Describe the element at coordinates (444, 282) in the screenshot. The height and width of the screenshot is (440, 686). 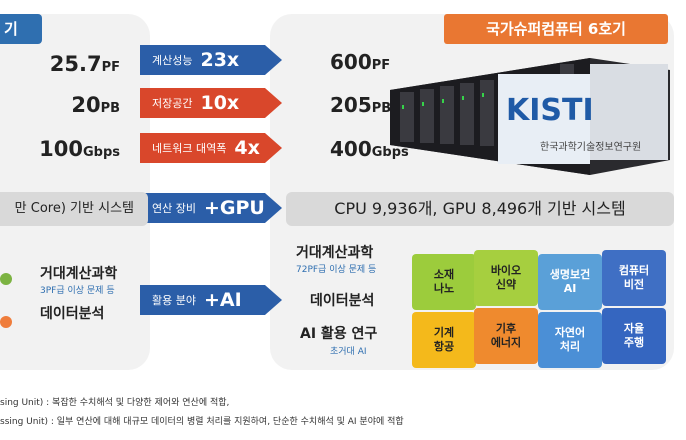
I see `puzzle-piece: 소재 나노` at that location.